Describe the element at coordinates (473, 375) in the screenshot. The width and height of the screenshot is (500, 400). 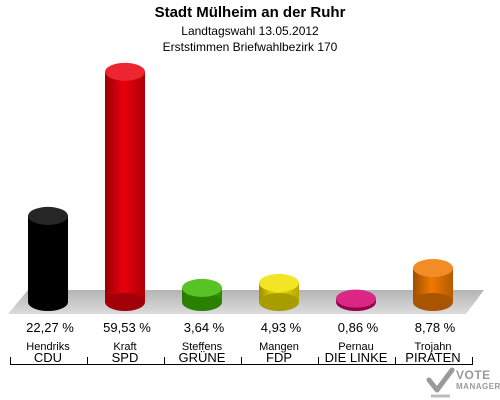
I see `logo-text-vote: VOTE` at that location.